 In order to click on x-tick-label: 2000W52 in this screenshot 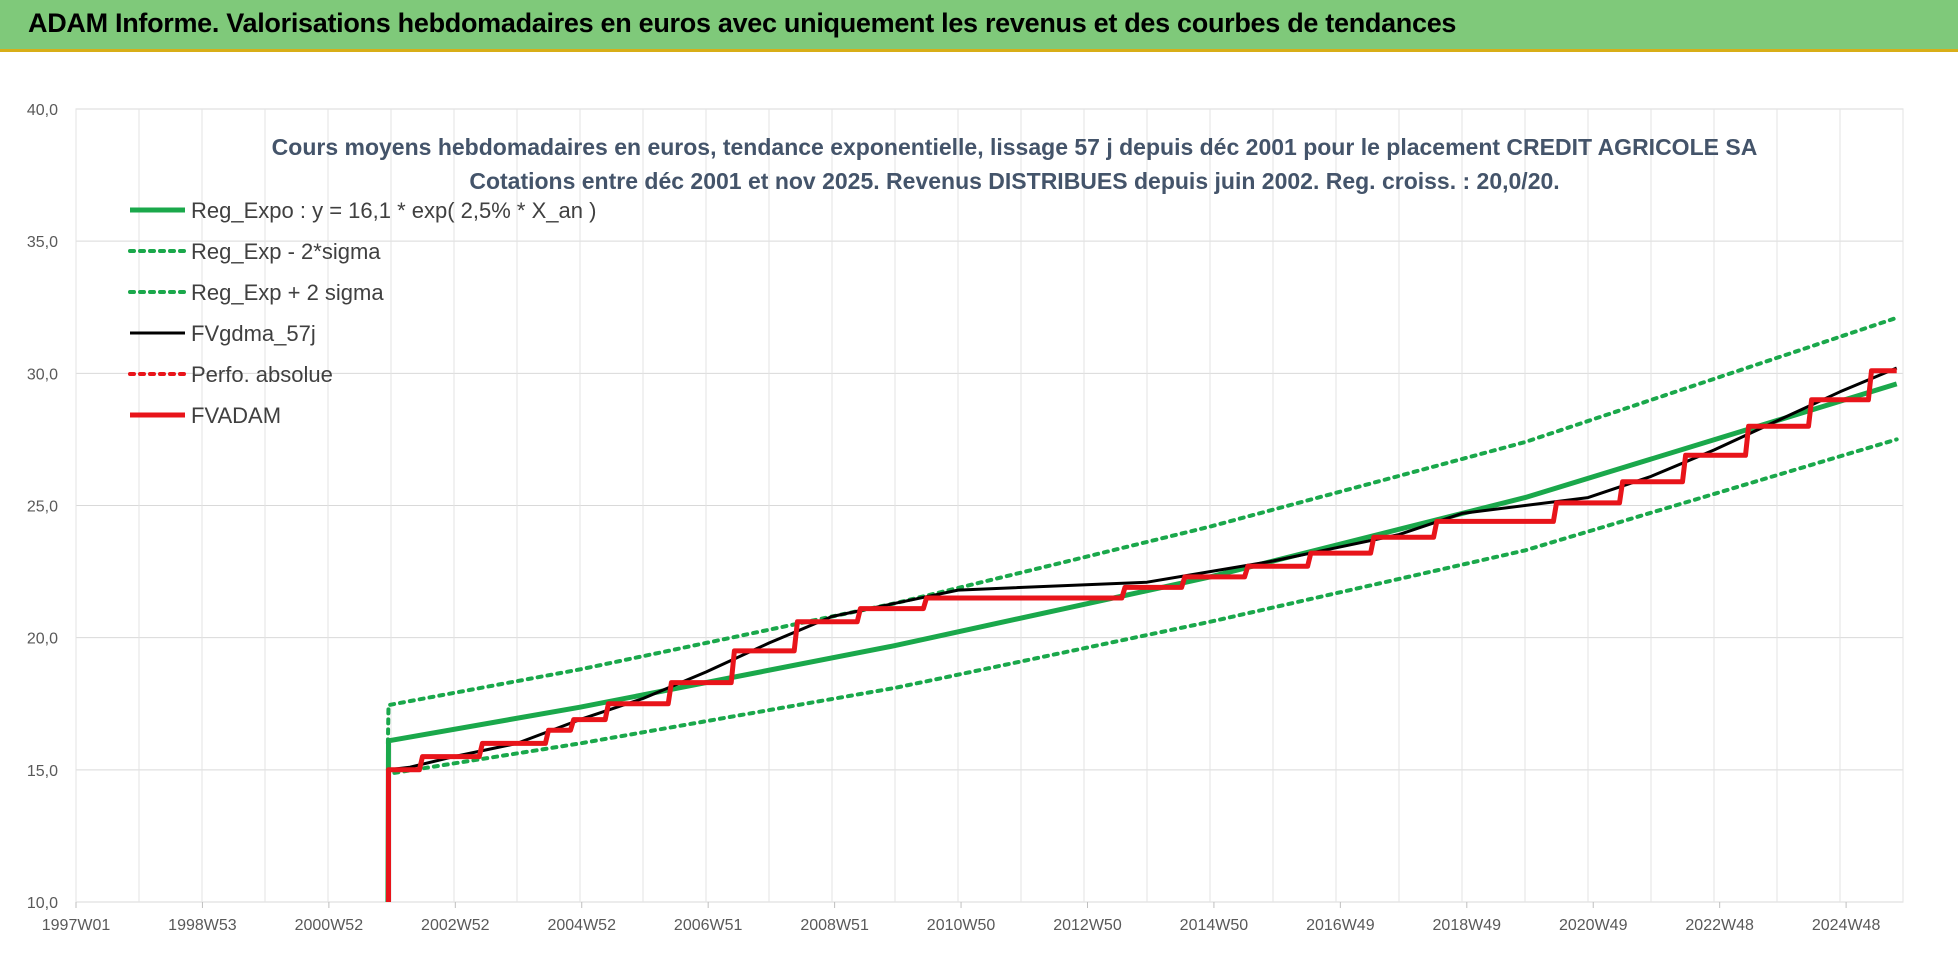, I will do `click(329, 925)`.